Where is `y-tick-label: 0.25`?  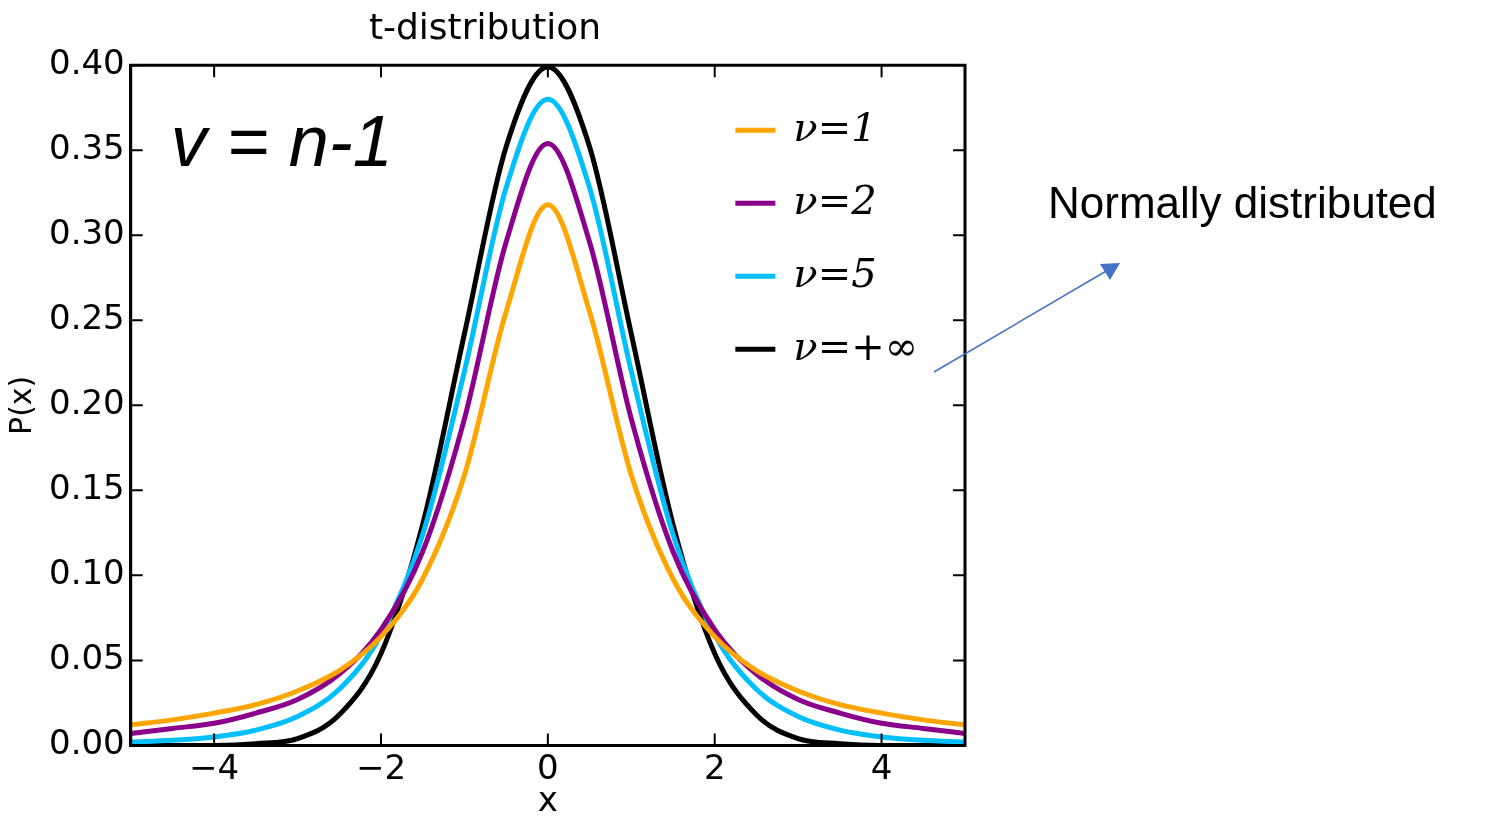
y-tick-label: 0.25 is located at coordinates (87, 317).